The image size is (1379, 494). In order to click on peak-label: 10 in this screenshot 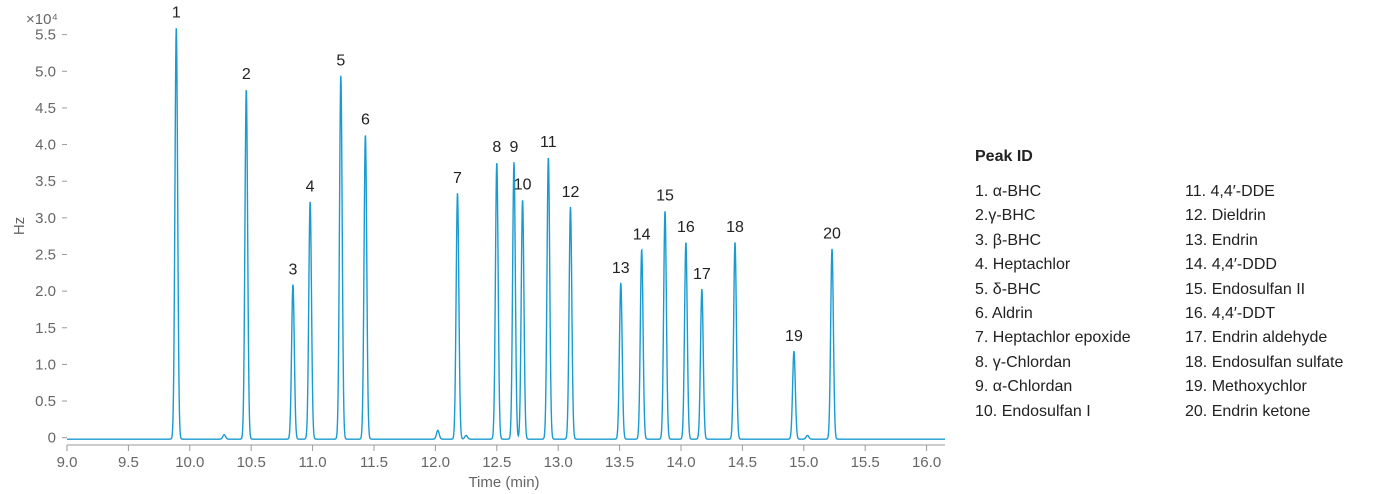, I will do `click(523, 185)`.